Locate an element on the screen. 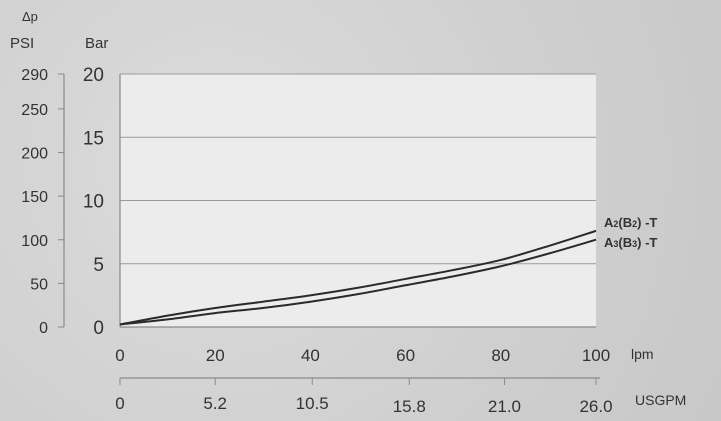  lpm-tick-label: 20 is located at coordinates (215, 355).